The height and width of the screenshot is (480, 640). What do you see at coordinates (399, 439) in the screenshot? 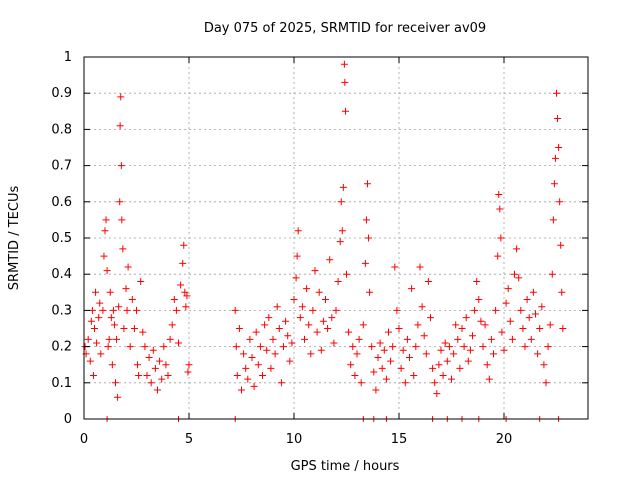
I see `x-tick-label: 15` at bounding box center [399, 439].